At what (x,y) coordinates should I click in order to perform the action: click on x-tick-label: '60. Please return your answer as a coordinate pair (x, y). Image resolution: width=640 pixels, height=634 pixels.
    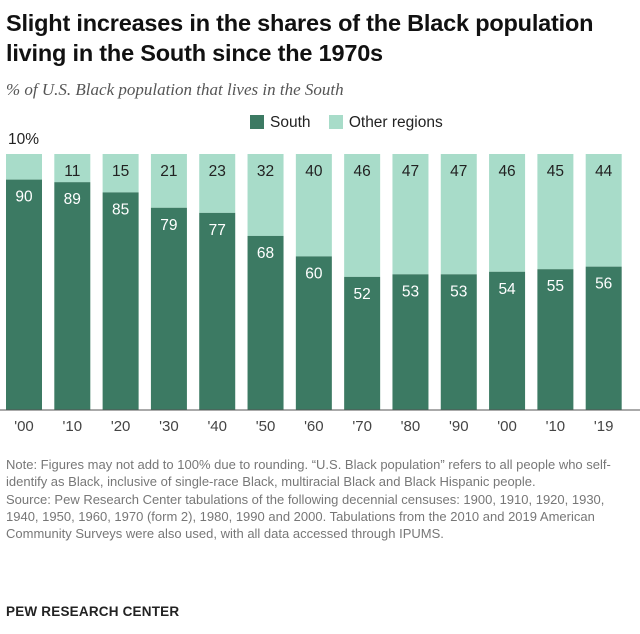
    Looking at the image, I should click on (314, 426).